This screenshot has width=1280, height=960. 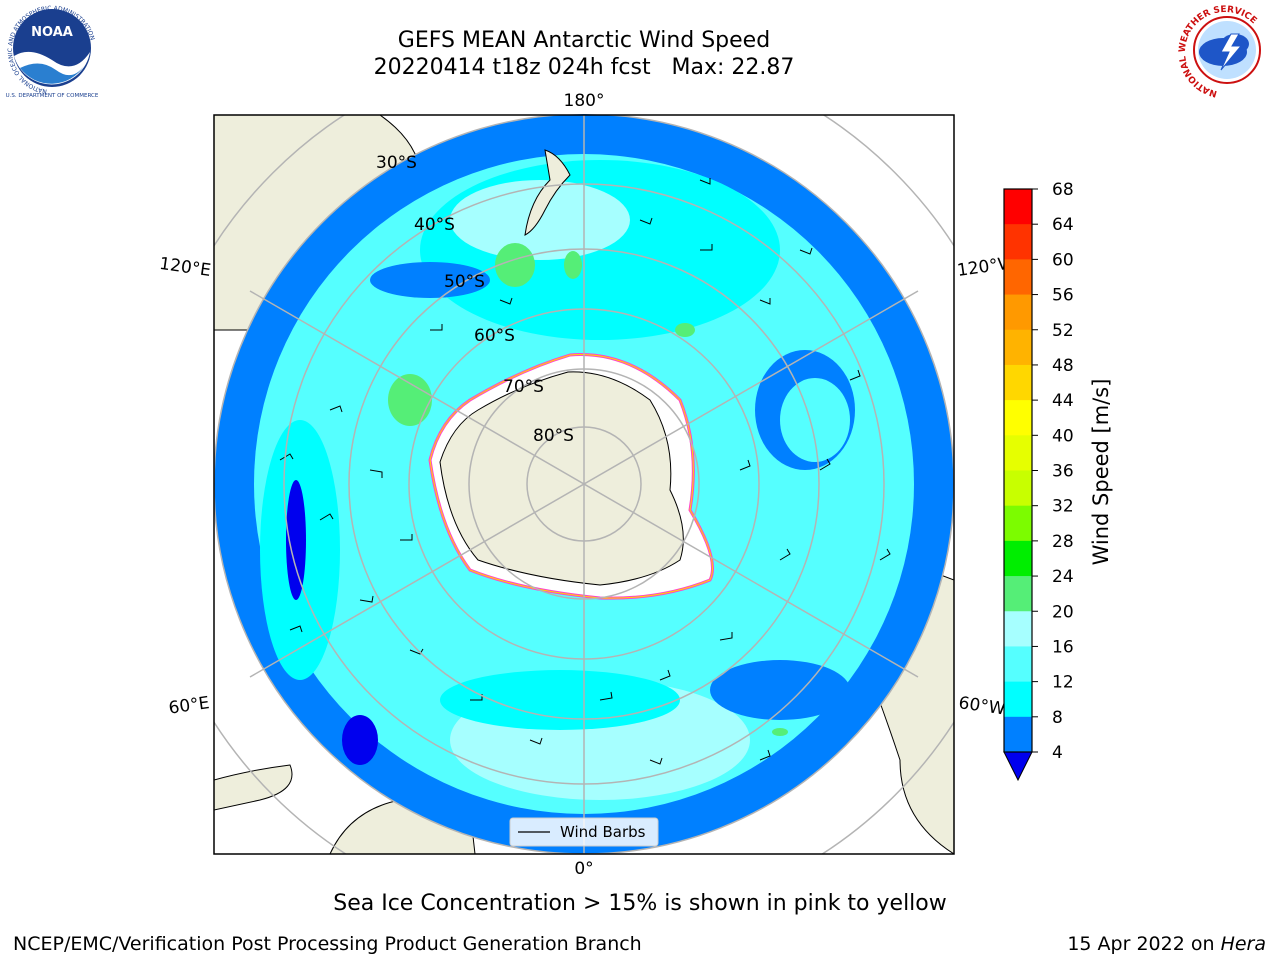 I want to click on lat-label-40s: 40°S, so click(x=434, y=225).